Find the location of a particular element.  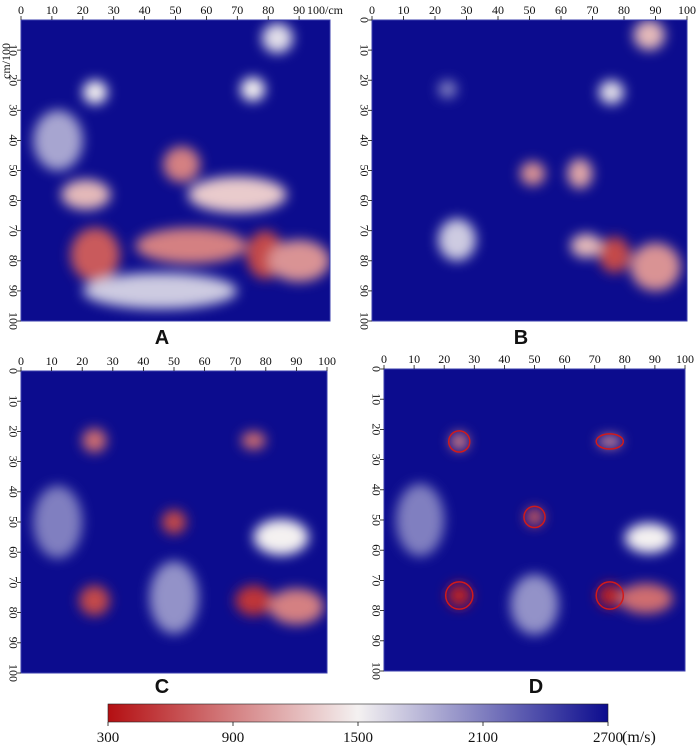

panel-label-a: A is located at coordinates (162, 338).